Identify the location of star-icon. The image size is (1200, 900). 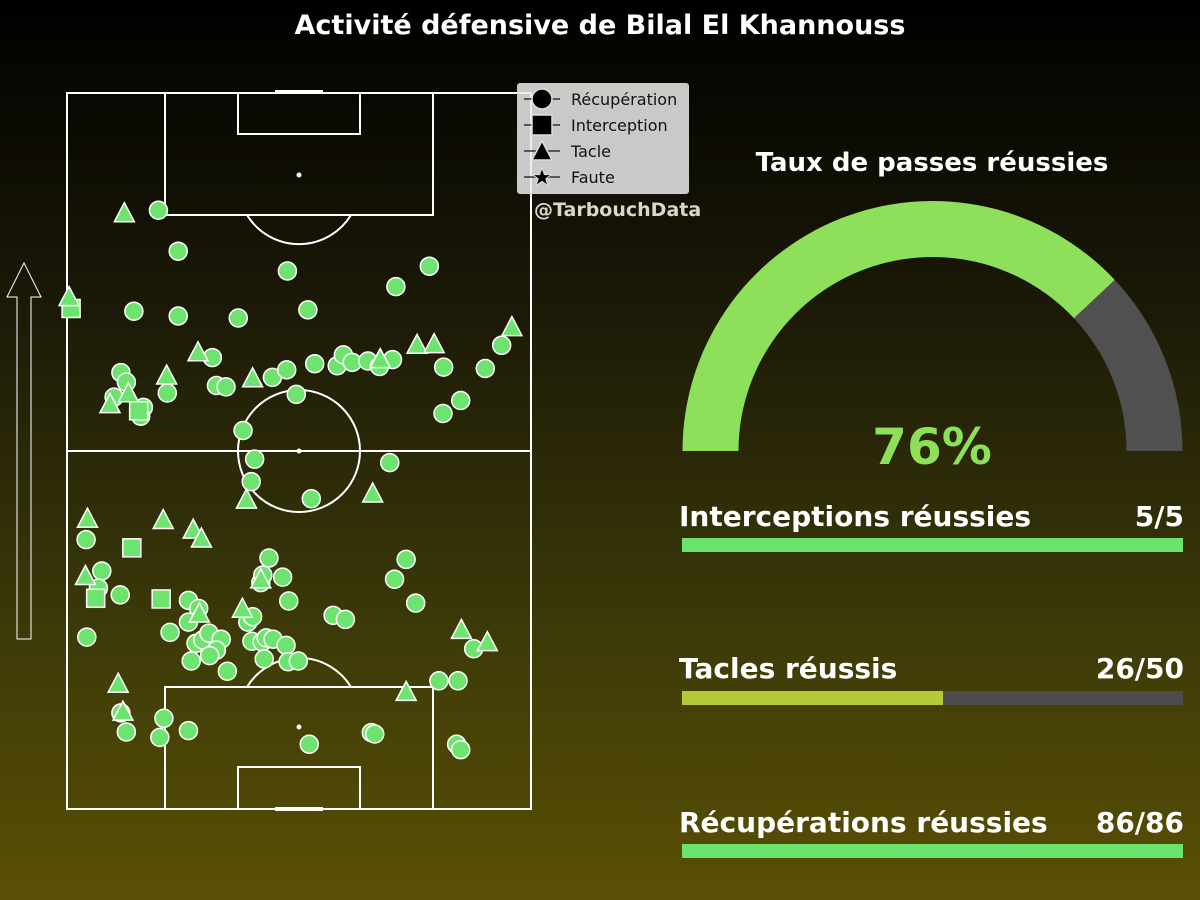
(542, 176).